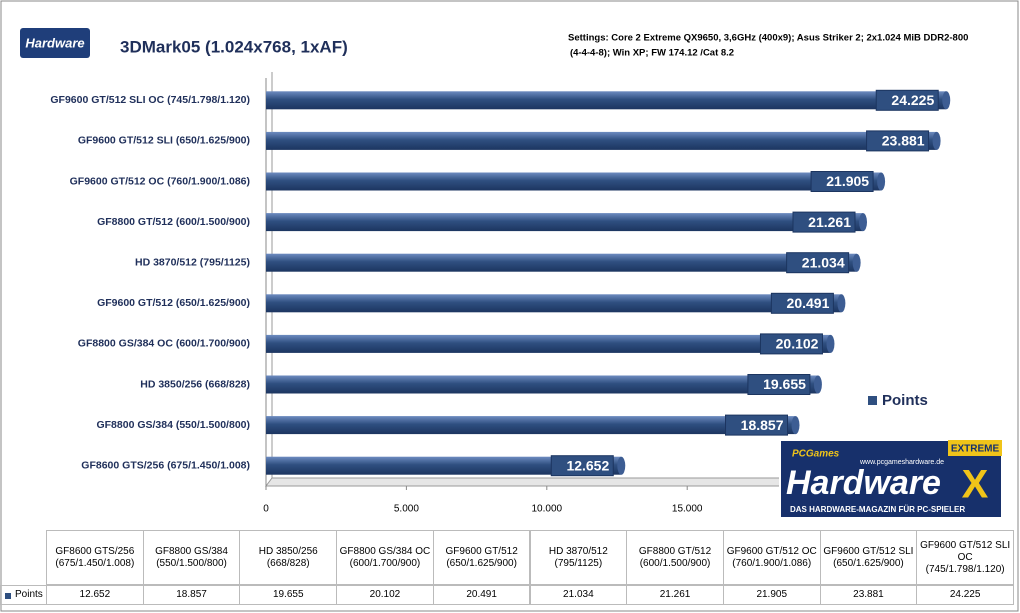 This screenshot has height=613, width=1020. I want to click on value-label: 19.655, so click(784, 384).